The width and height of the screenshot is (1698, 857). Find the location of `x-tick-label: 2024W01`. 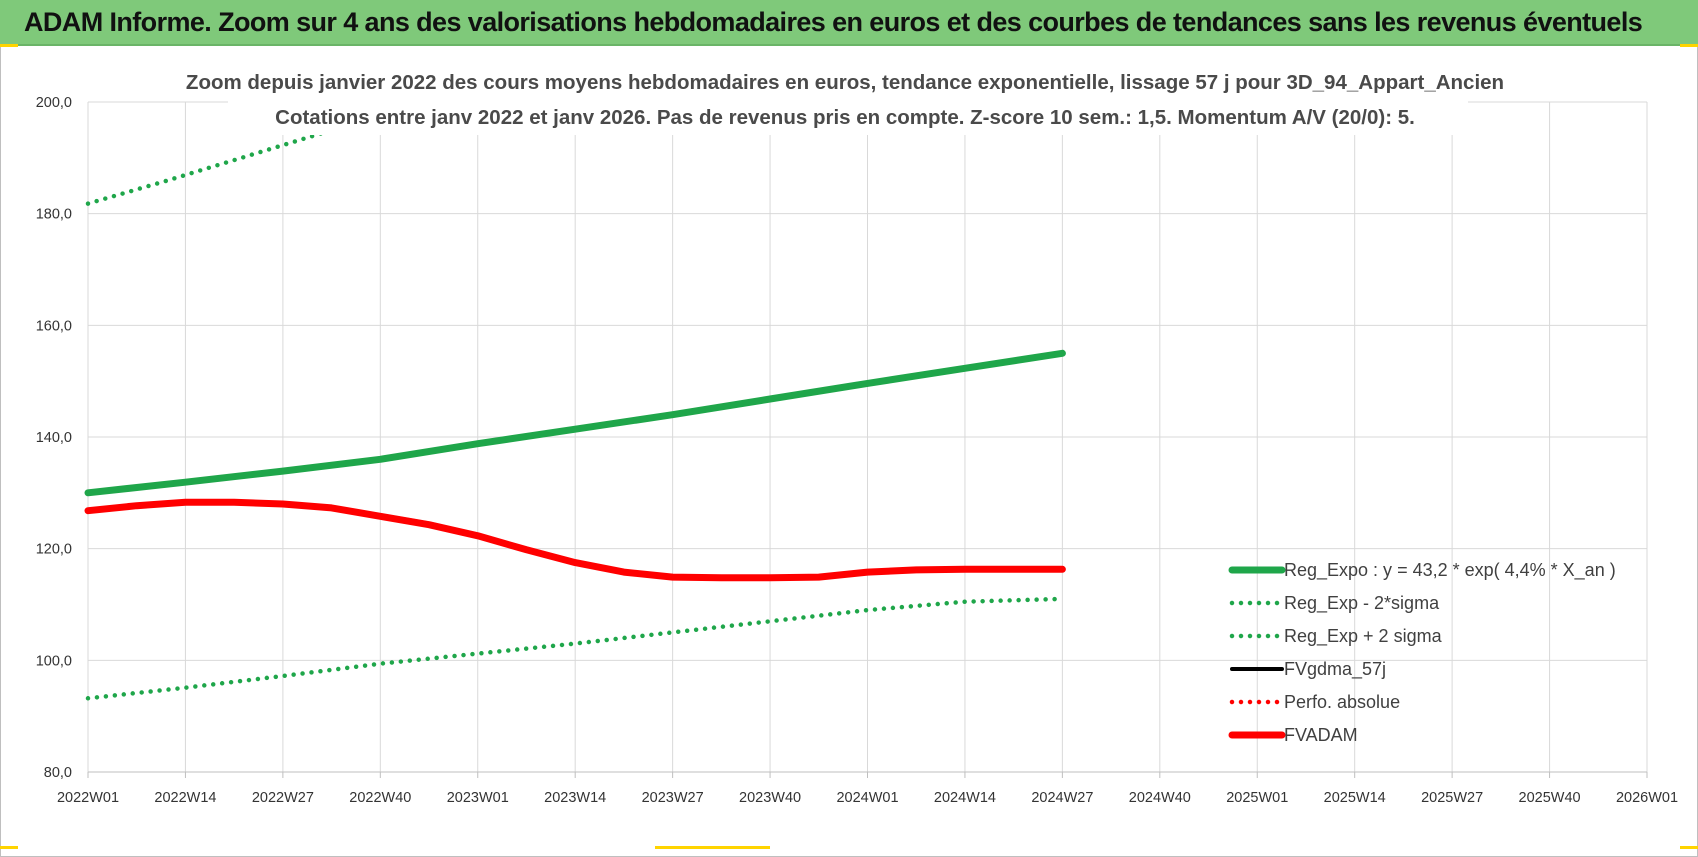

x-tick-label: 2024W01 is located at coordinates (867, 798).